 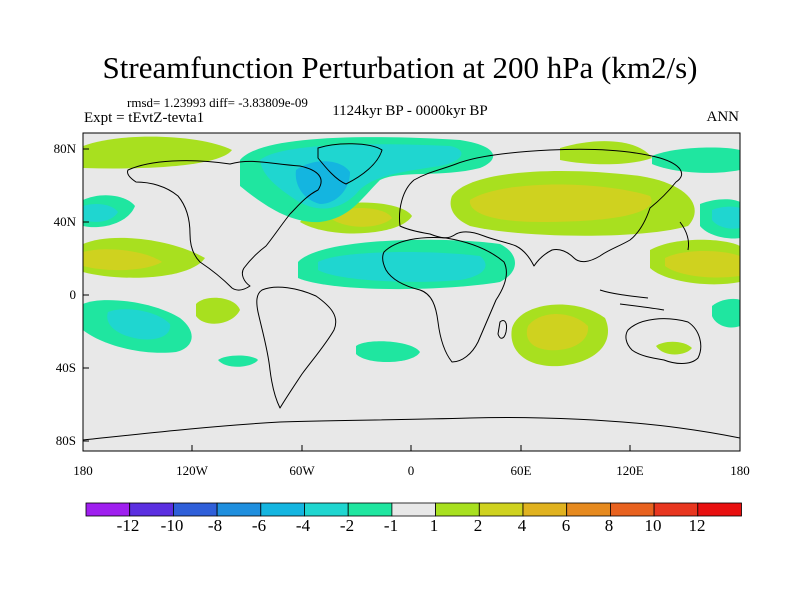 I want to click on colorbar-label: 10, so click(x=653, y=525).